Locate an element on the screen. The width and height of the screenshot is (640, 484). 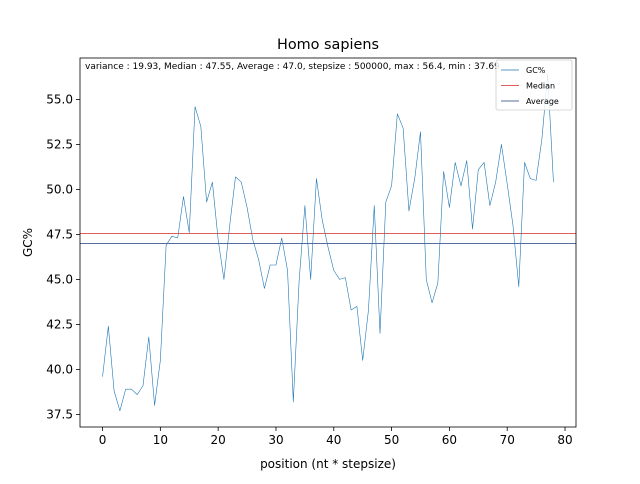
y-tick-label: 55.0 is located at coordinates (59, 100).